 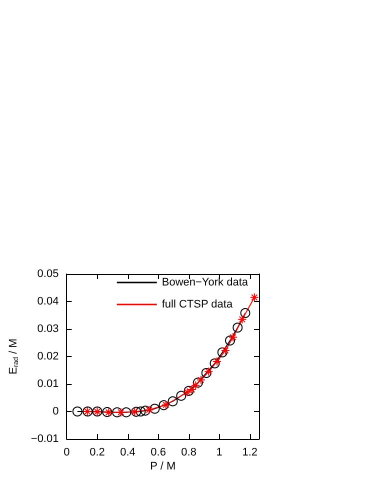 What do you see at coordinates (44, 439) in the screenshot?
I see `y-tick-label: −0.01` at bounding box center [44, 439].